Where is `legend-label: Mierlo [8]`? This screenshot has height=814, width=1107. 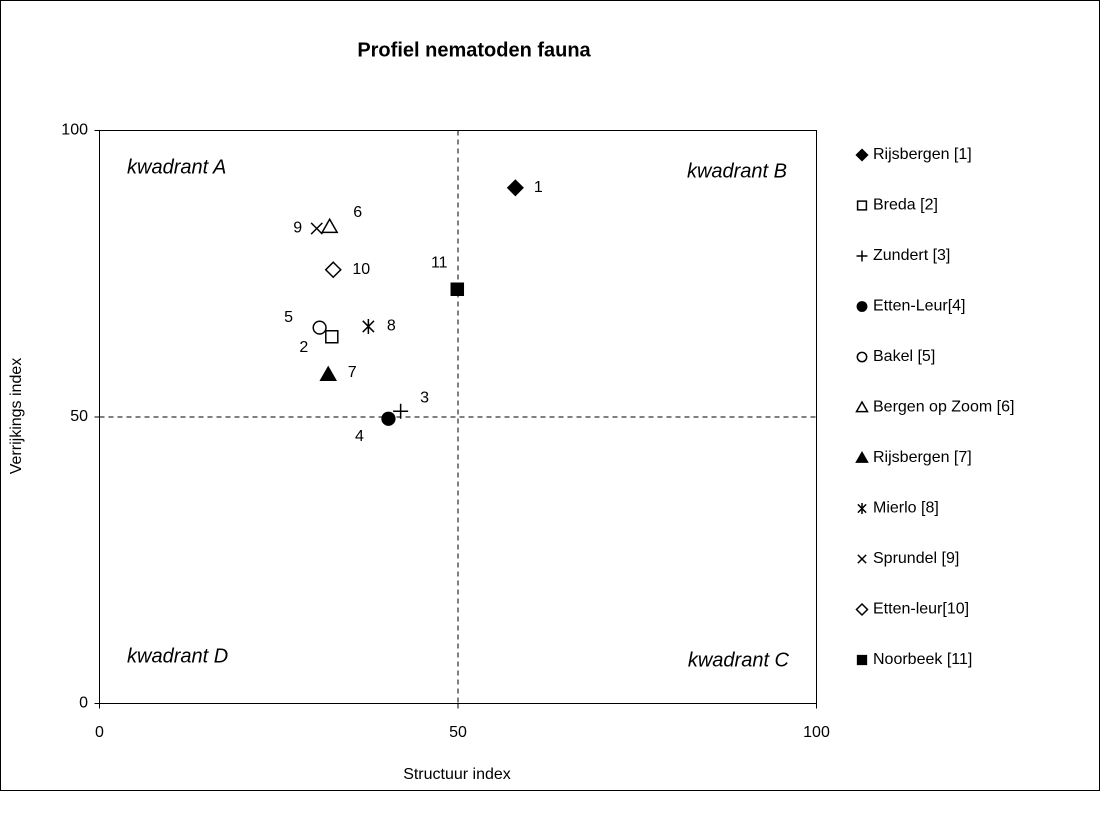
legend-label: Mierlo [8] is located at coordinates (906, 508).